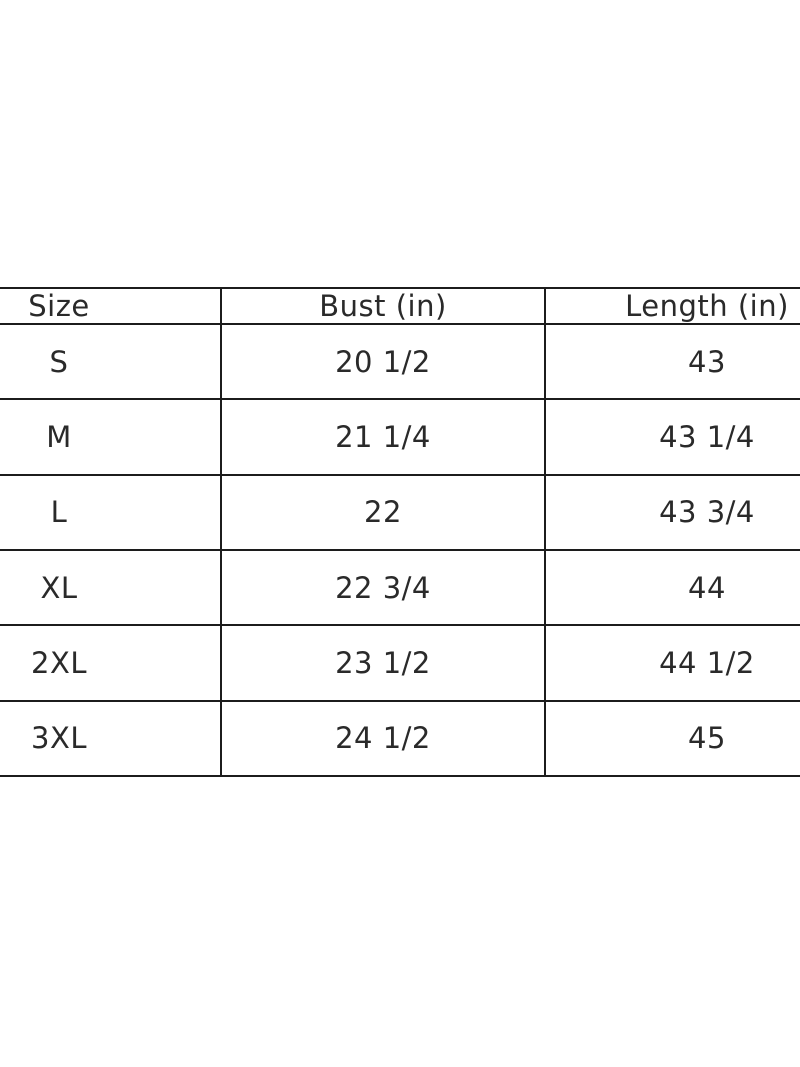 The image size is (800, 1067). I want to click on table-row-3xl: 3XL 24 1/2 45, so click(400, 738).